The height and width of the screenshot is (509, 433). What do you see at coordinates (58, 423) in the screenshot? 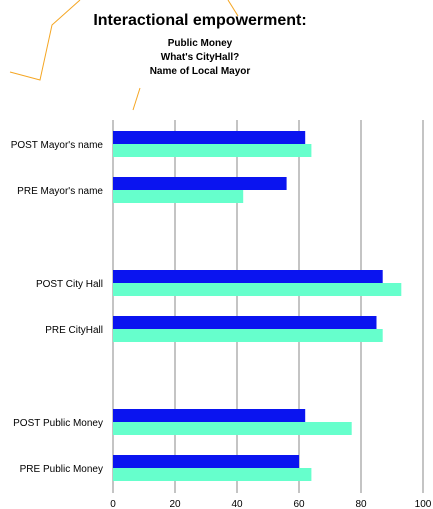
I see `category-label-4: POST Public Money` at bounding box center [58, 423].